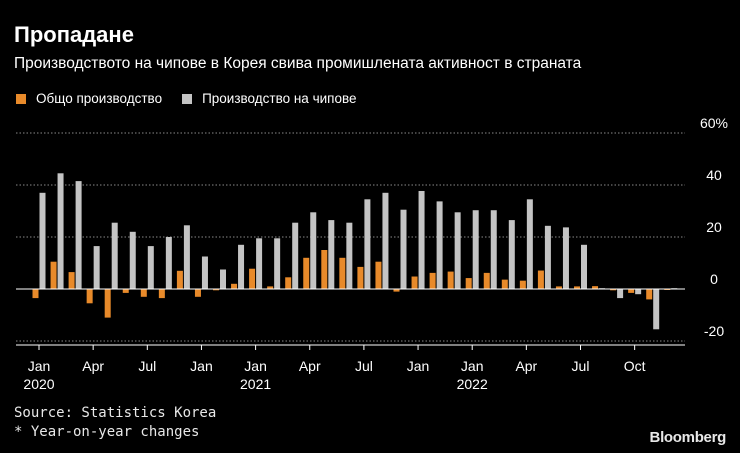 The height and width of the screenshot is (453, 740). Describe the element at coordinates (21, 98) in the screenshot. I see `legend-swatch-total` at that location.